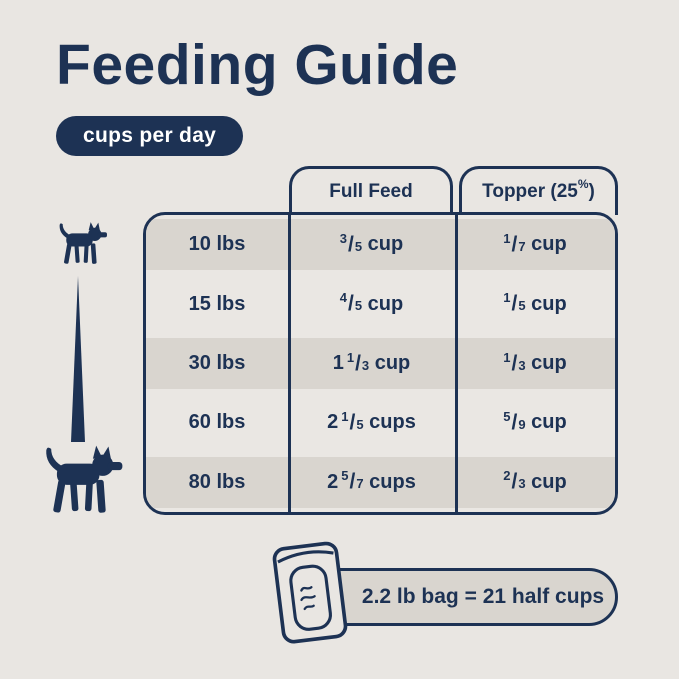  I want to click on column-header-label: Full Feed, so click(371, 191).